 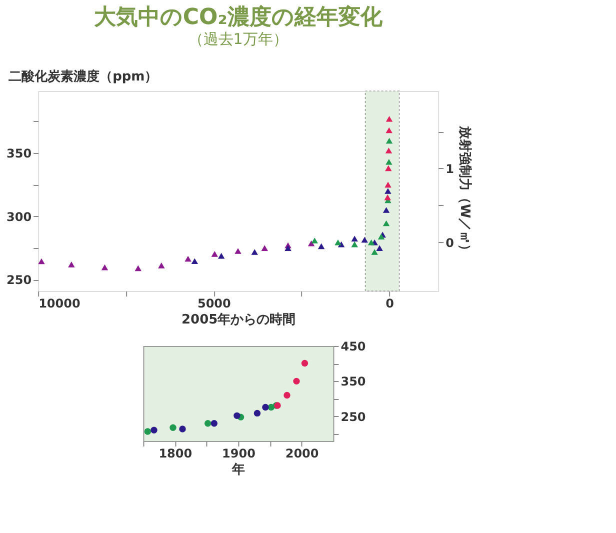 I want to click on x-tick-label: 0, so click(x=390, y=303).